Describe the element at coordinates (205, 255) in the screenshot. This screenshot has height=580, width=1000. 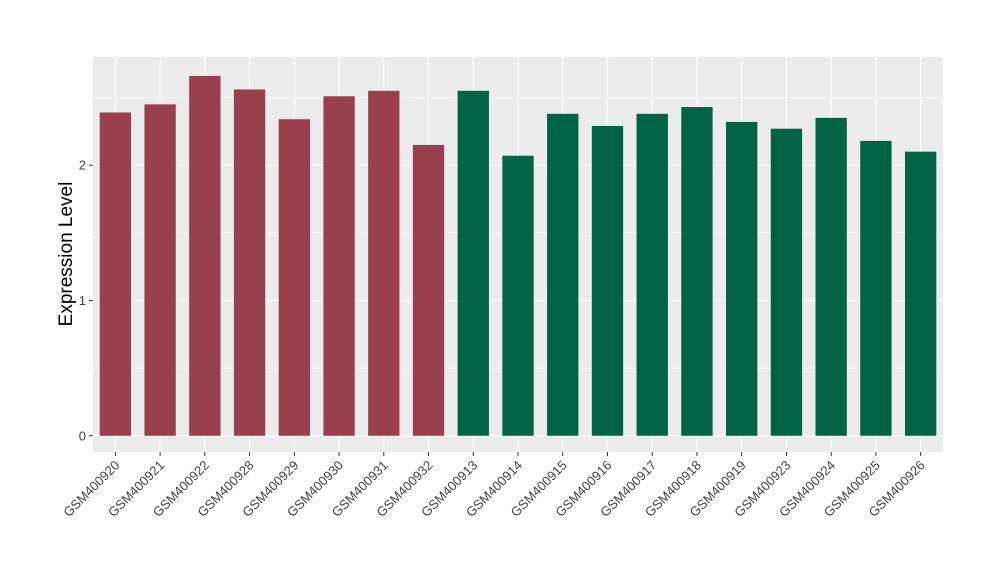
I see `bar-GSM400922` at that location.